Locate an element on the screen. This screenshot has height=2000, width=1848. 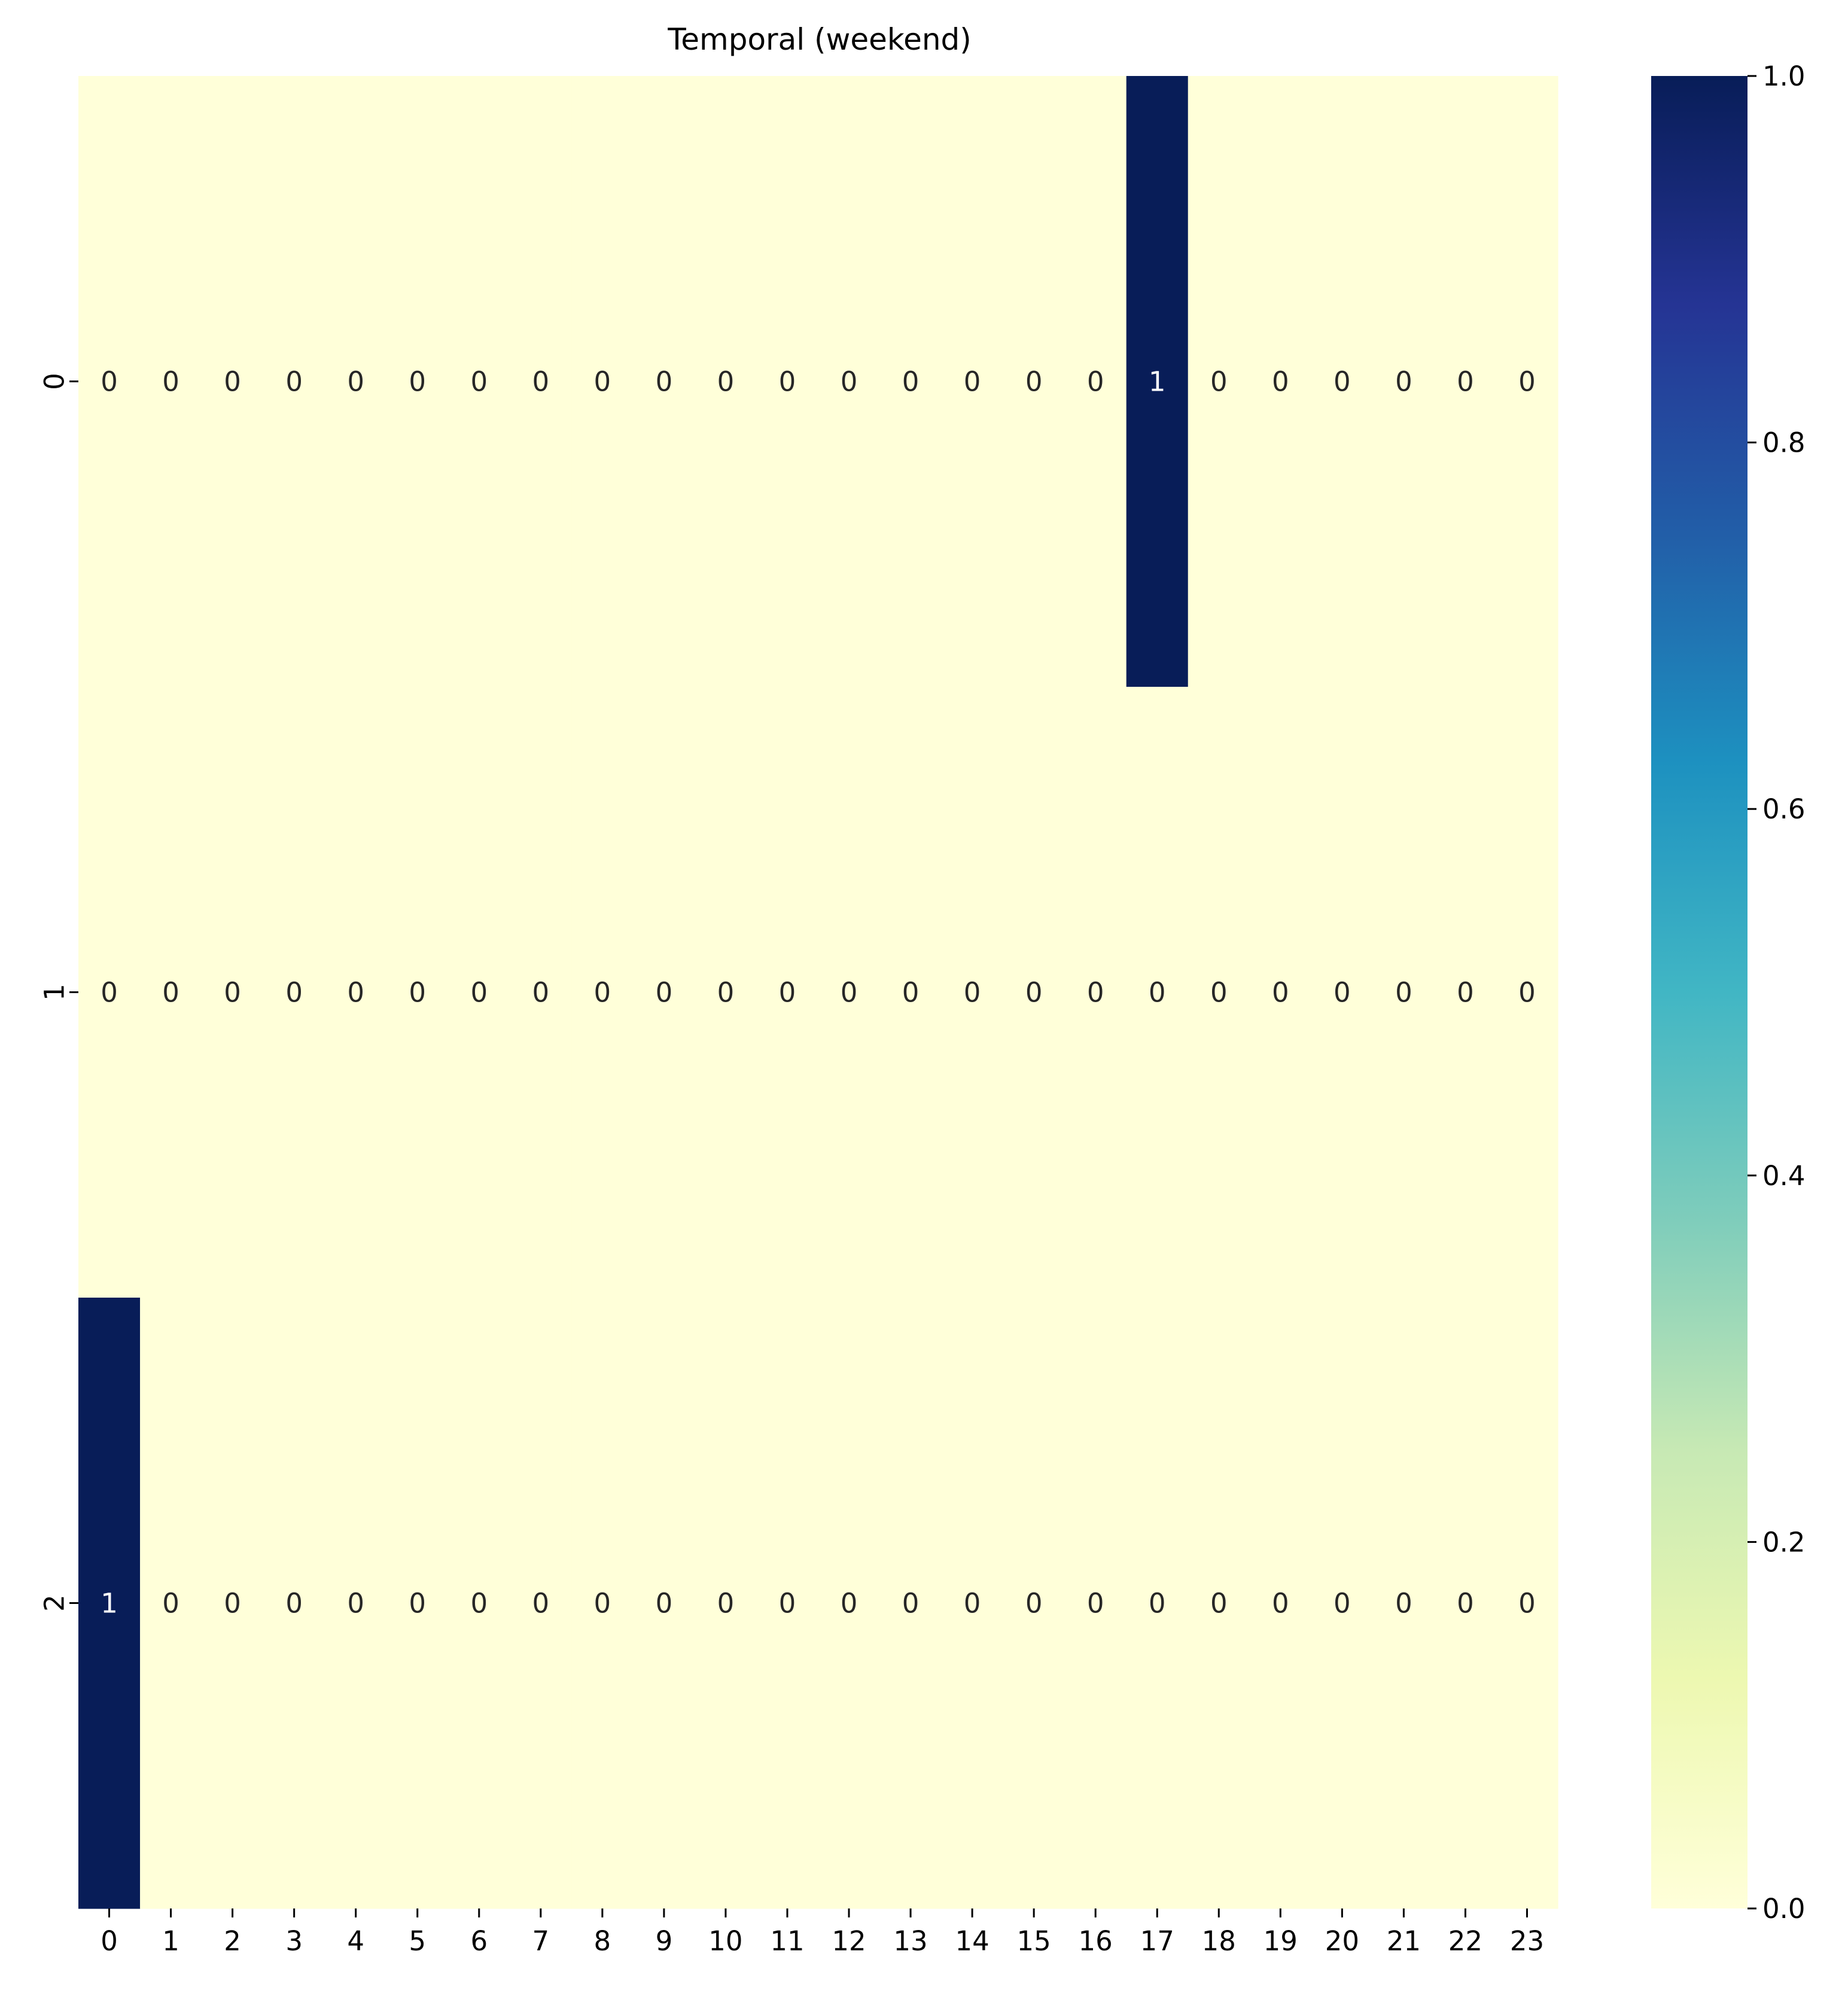
x-tick-label: 0 is located at coordinates (109, 1941).